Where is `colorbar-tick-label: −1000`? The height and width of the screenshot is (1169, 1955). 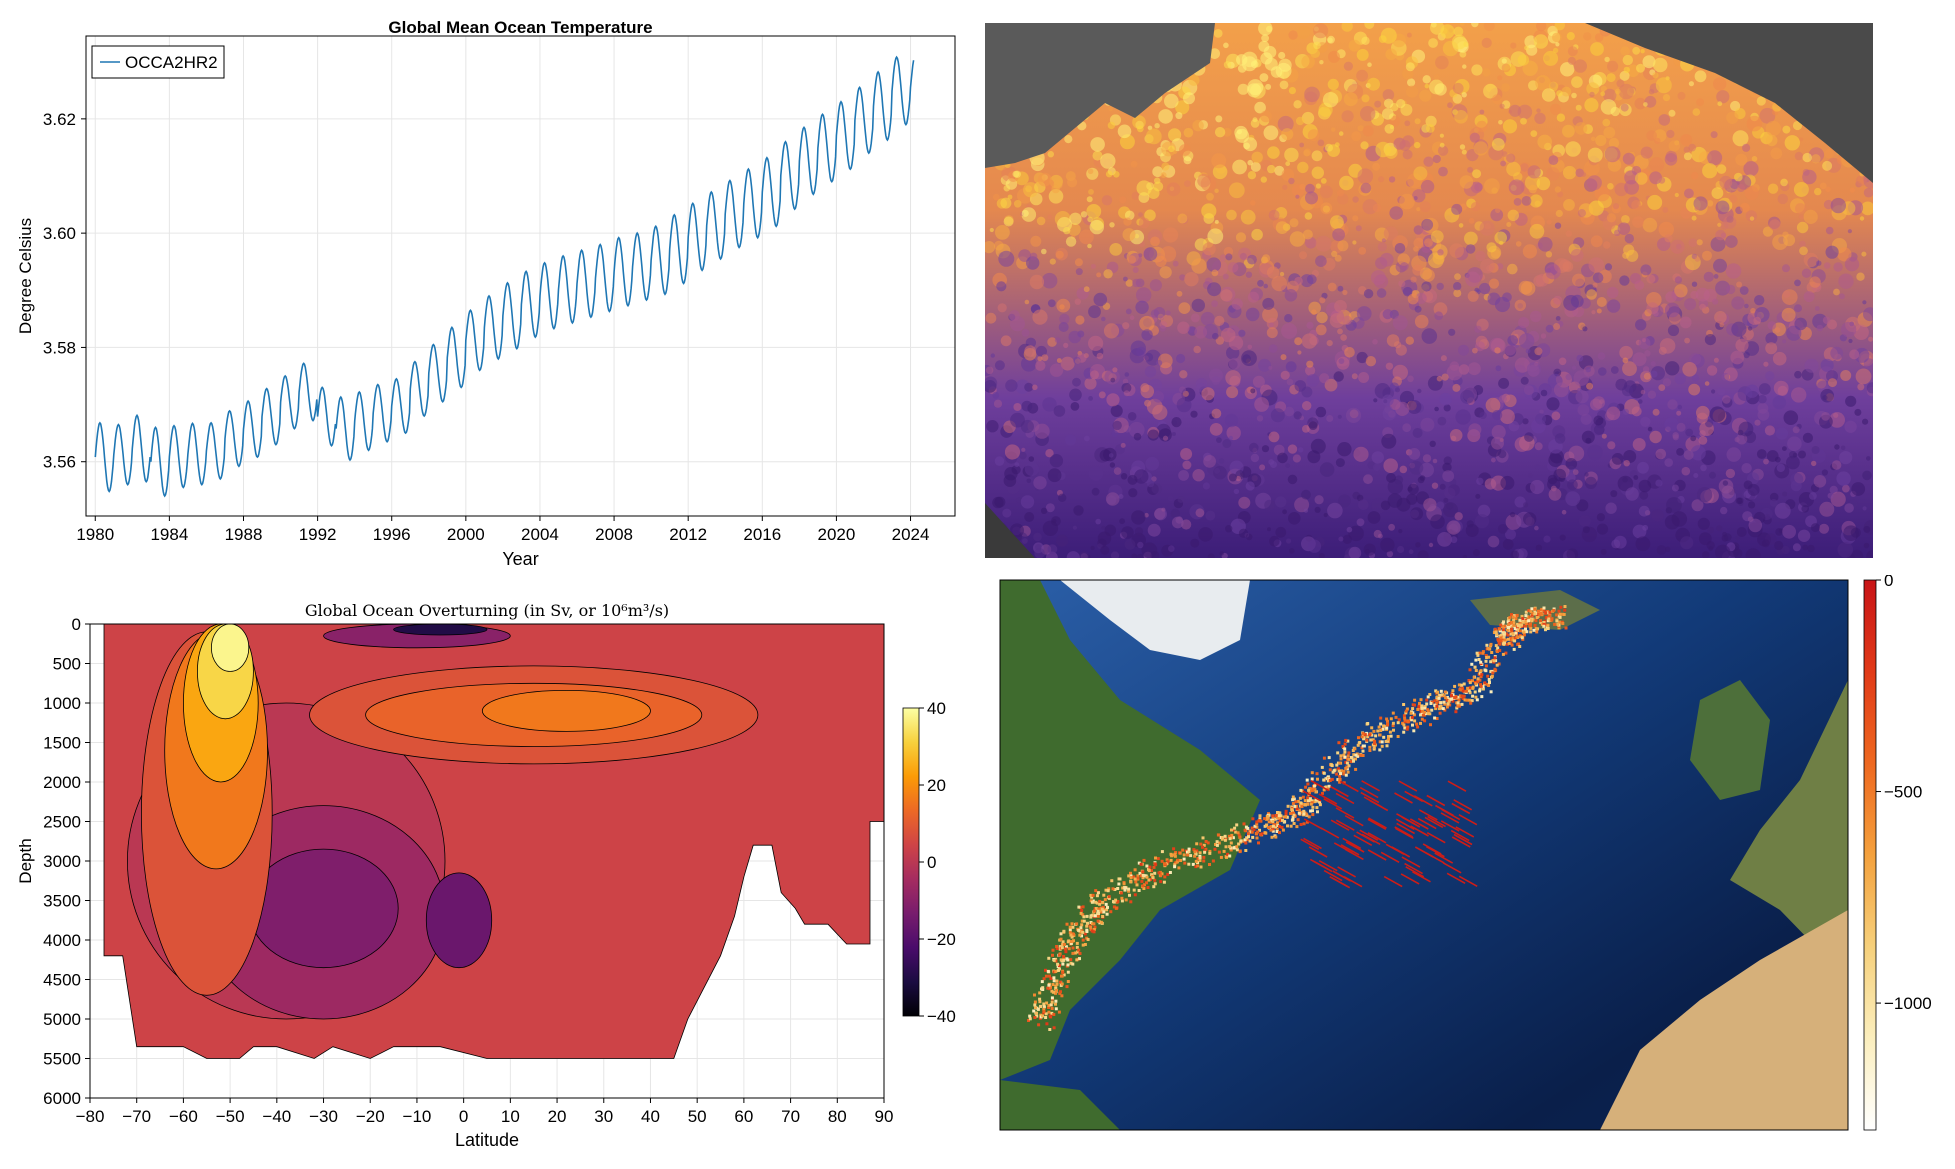
colorbar-tick-label: −1000 is located at coordinates (1908, 1003).